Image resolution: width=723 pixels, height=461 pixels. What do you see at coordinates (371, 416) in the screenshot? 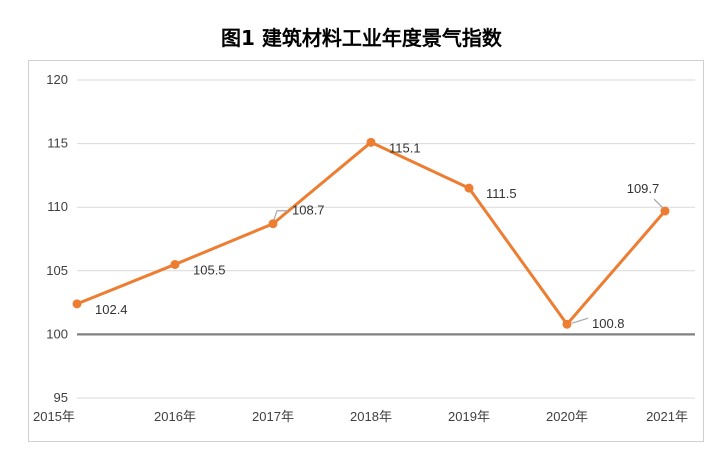
I see `x-tick-label: 2018年` at bounding box center [371, 416].